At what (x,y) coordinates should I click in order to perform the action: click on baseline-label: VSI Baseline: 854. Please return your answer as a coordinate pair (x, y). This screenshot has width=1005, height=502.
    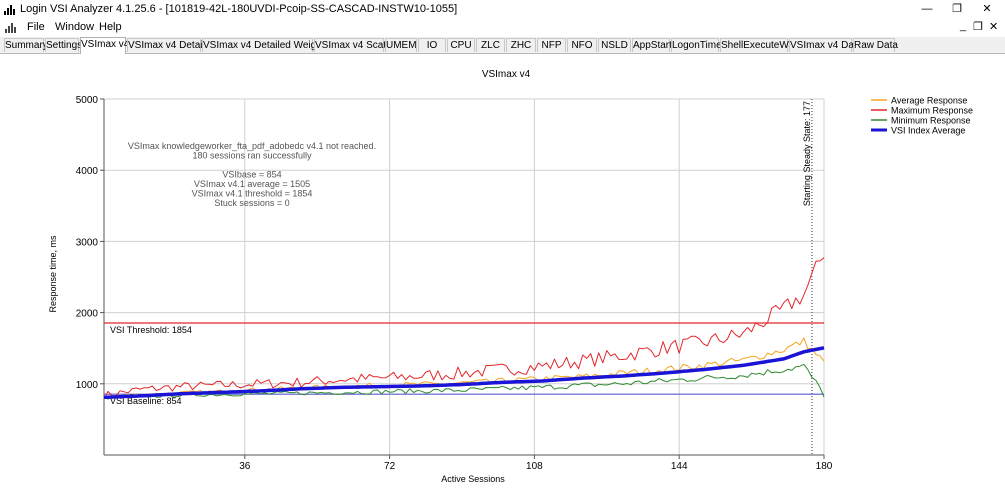
    Looking at the image, I should click on (146, 401).